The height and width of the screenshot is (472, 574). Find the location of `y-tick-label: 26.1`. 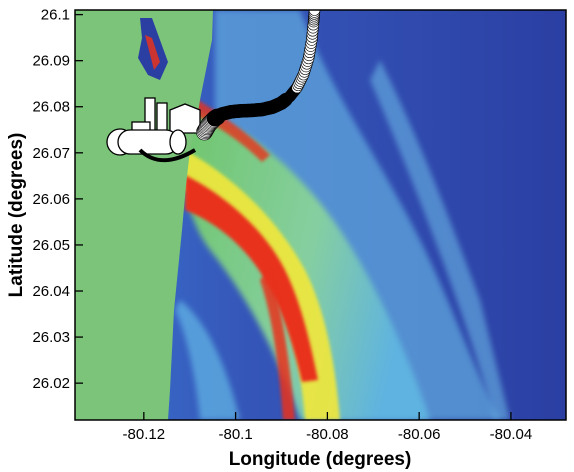

y-tick-label: 26.1 is located at coordinates (55, 15).